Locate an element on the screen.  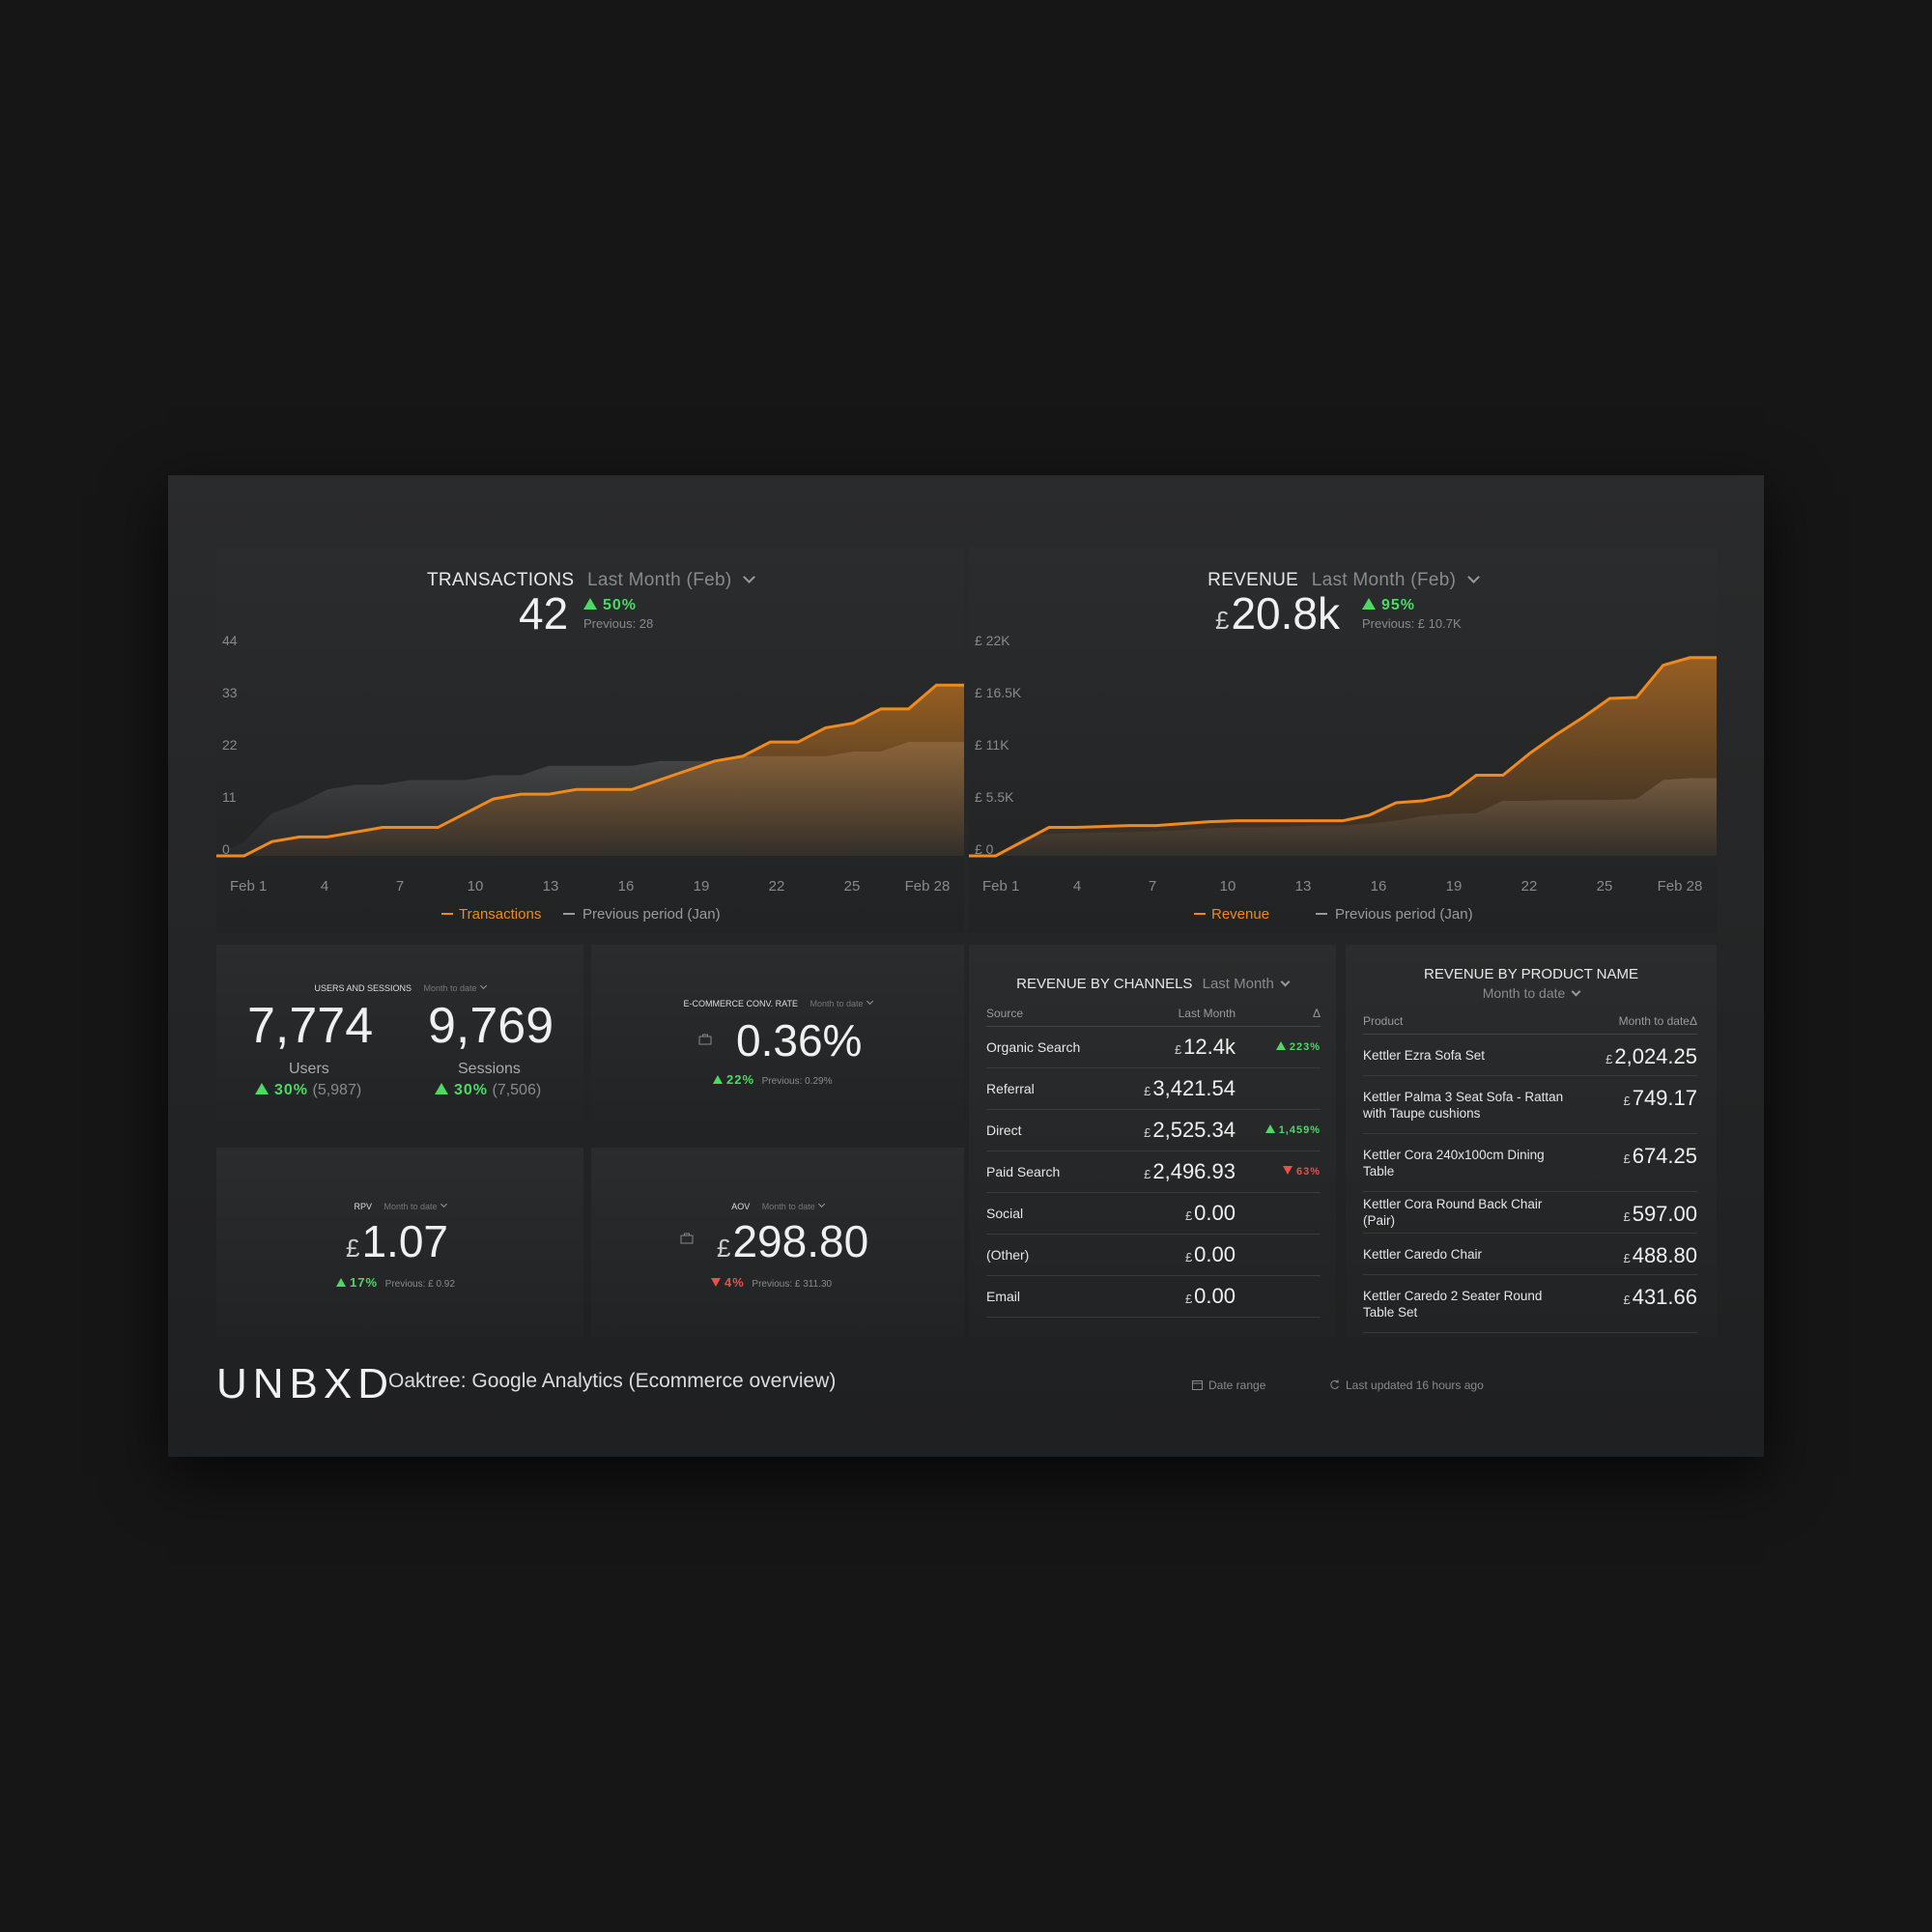
revenue-x-tick: 25 is located at coordinates (1605, 886).